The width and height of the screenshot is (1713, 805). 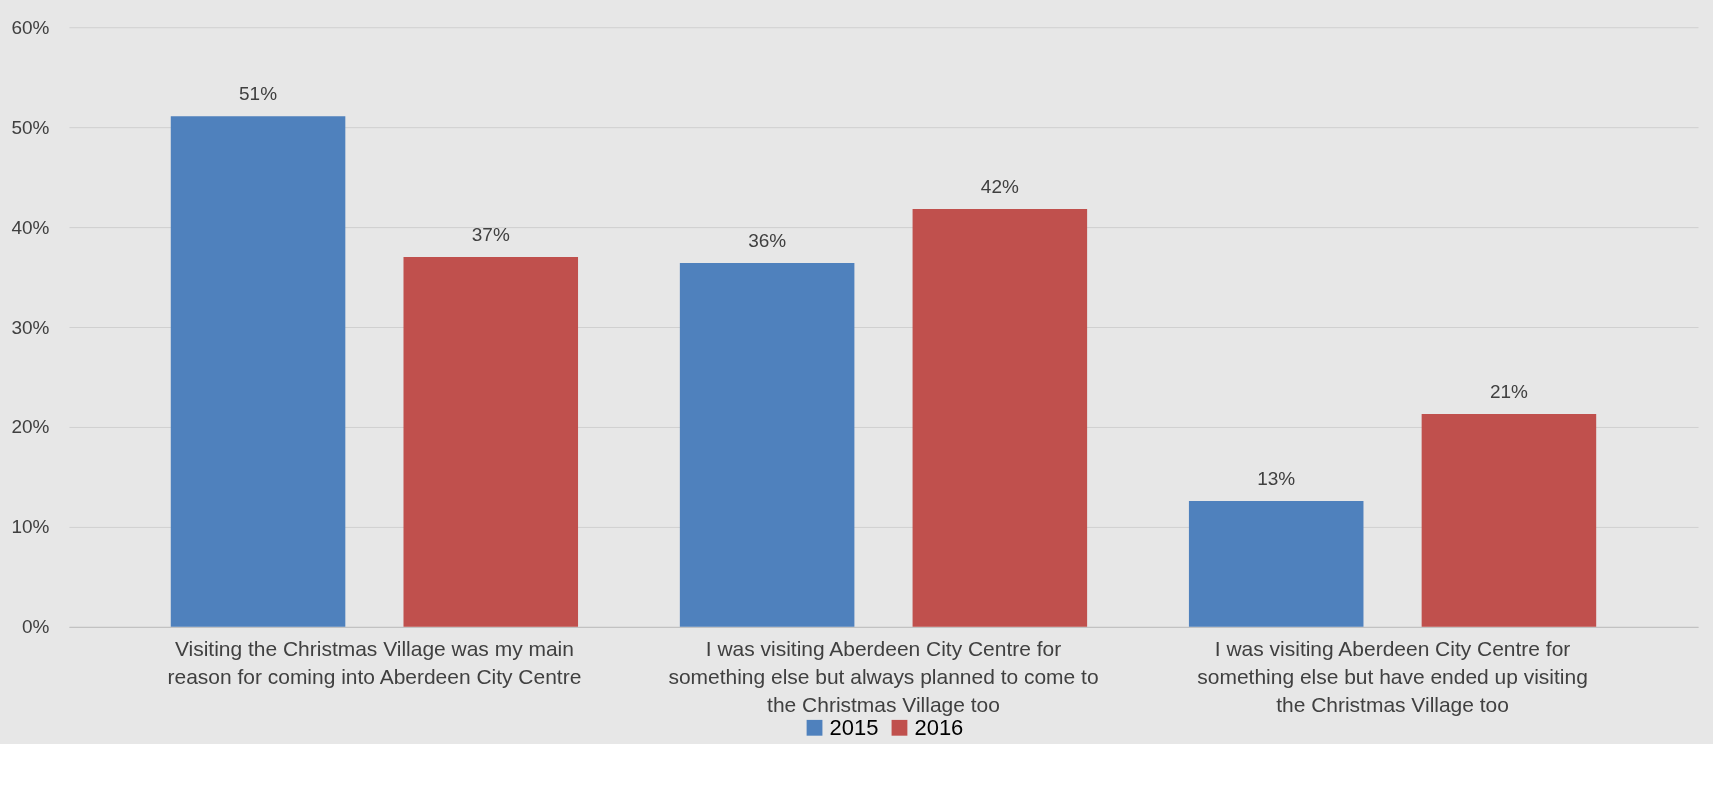 I want to click on data-label: 36%, so click(x=767, y=241).